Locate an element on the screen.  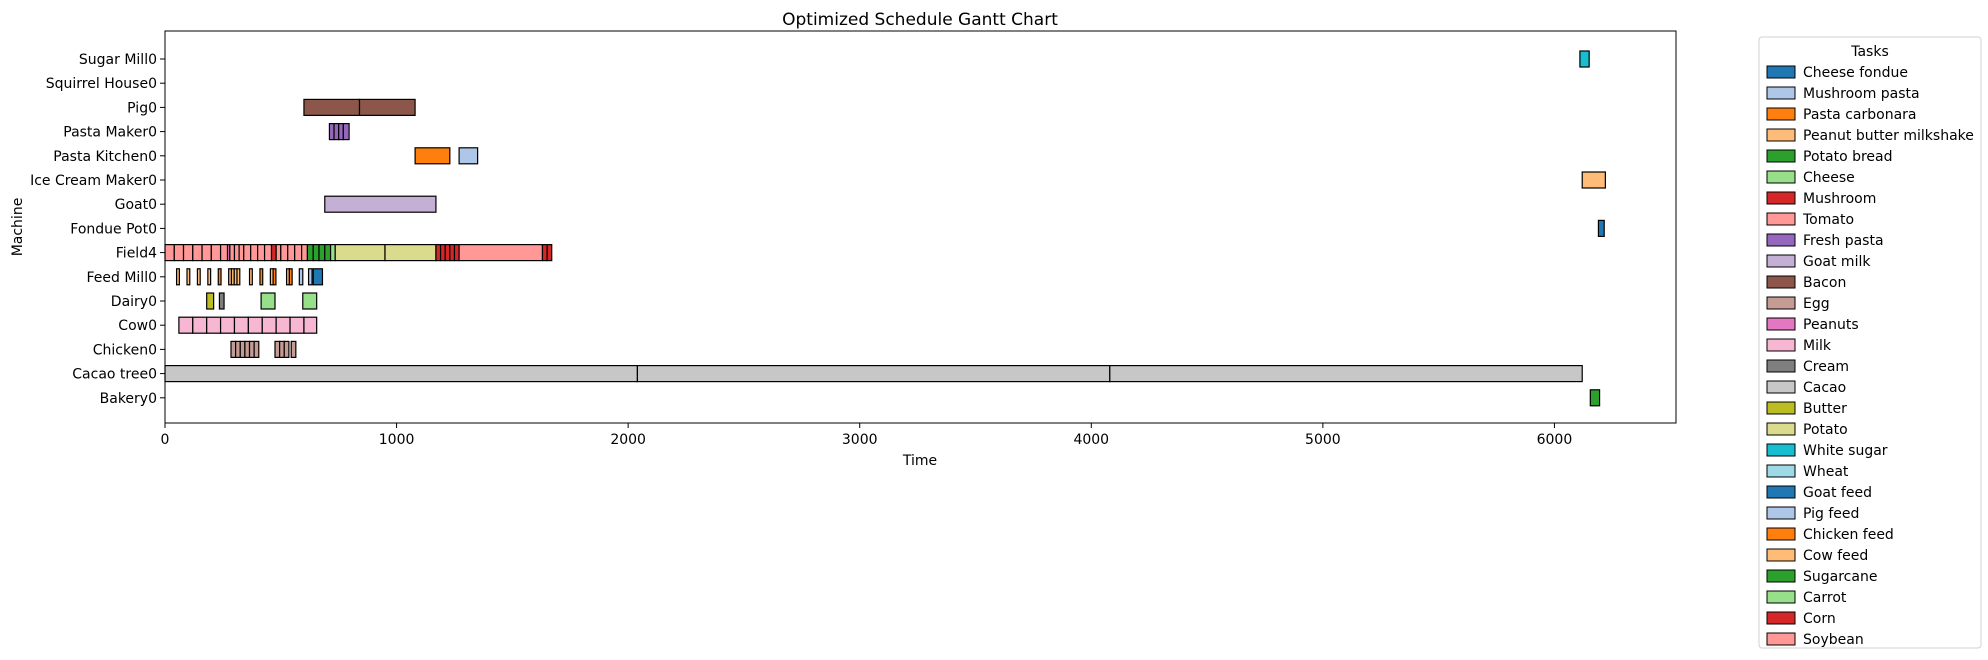
legend-entry-label: Cacao is located at coordinates (1824, 388).